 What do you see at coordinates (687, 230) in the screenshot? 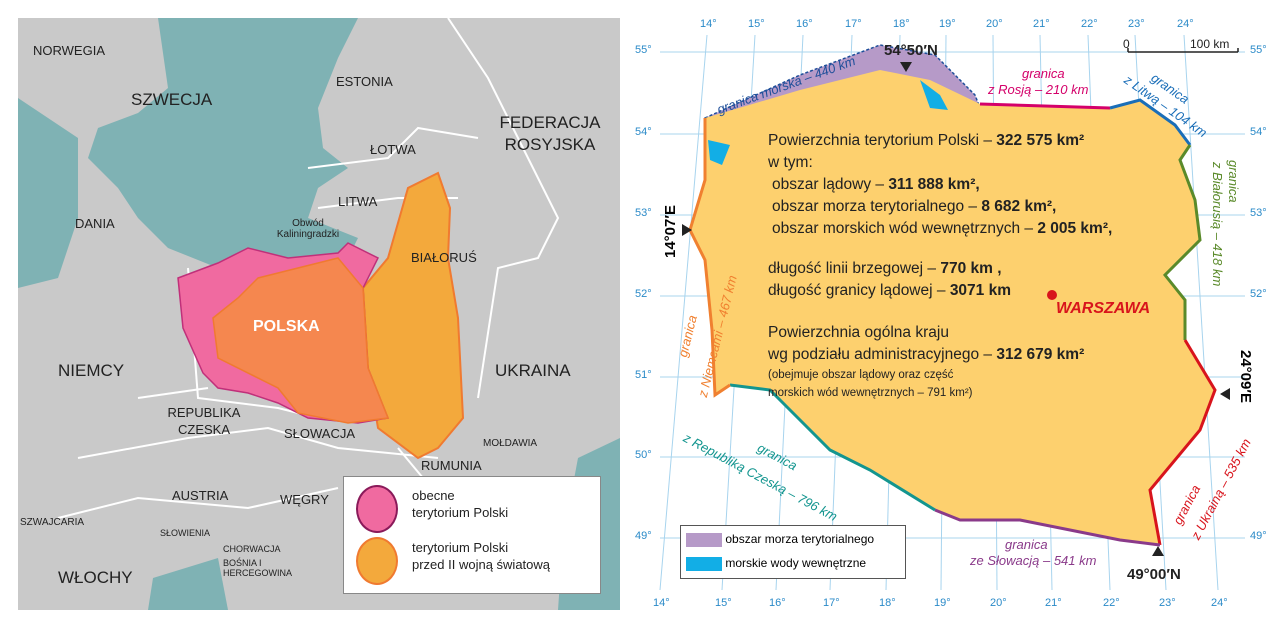
I see `west-extreme-marker` at bounding box center [687, 230].